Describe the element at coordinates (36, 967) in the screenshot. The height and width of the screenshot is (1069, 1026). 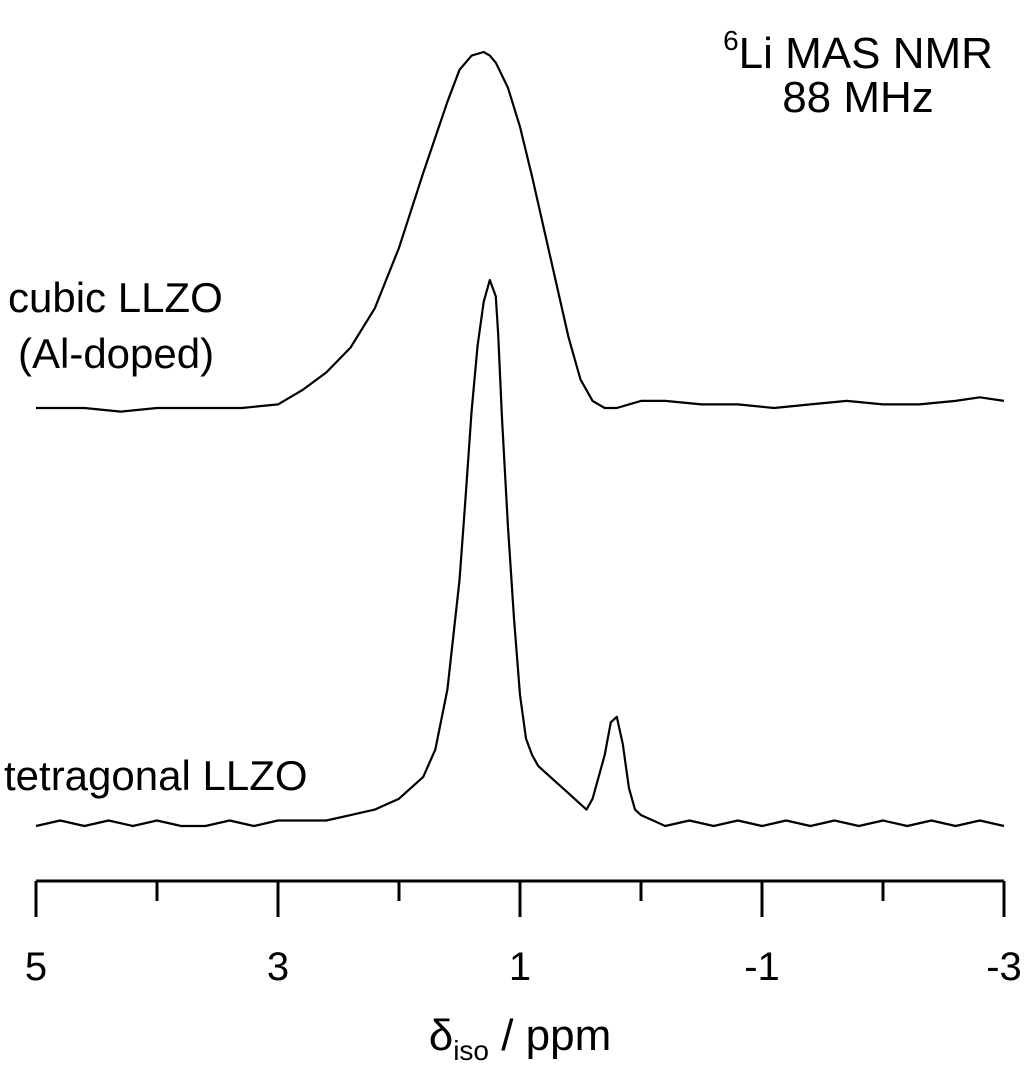
I see `x-tick-label: 5` at that location.